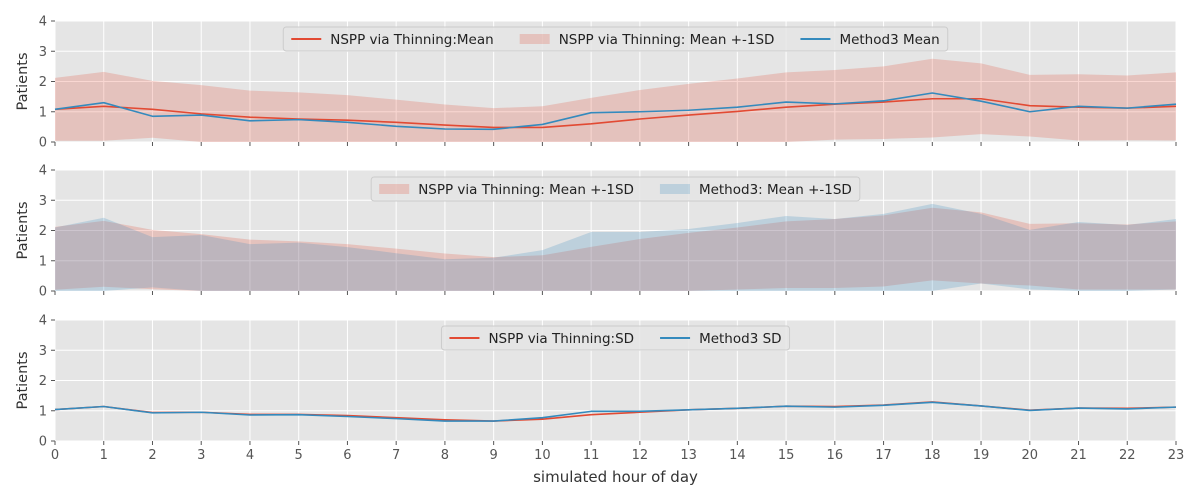 This screenshot has width=1200, height=504. I want to click on x-tick-label: 19, so click(981, 455).